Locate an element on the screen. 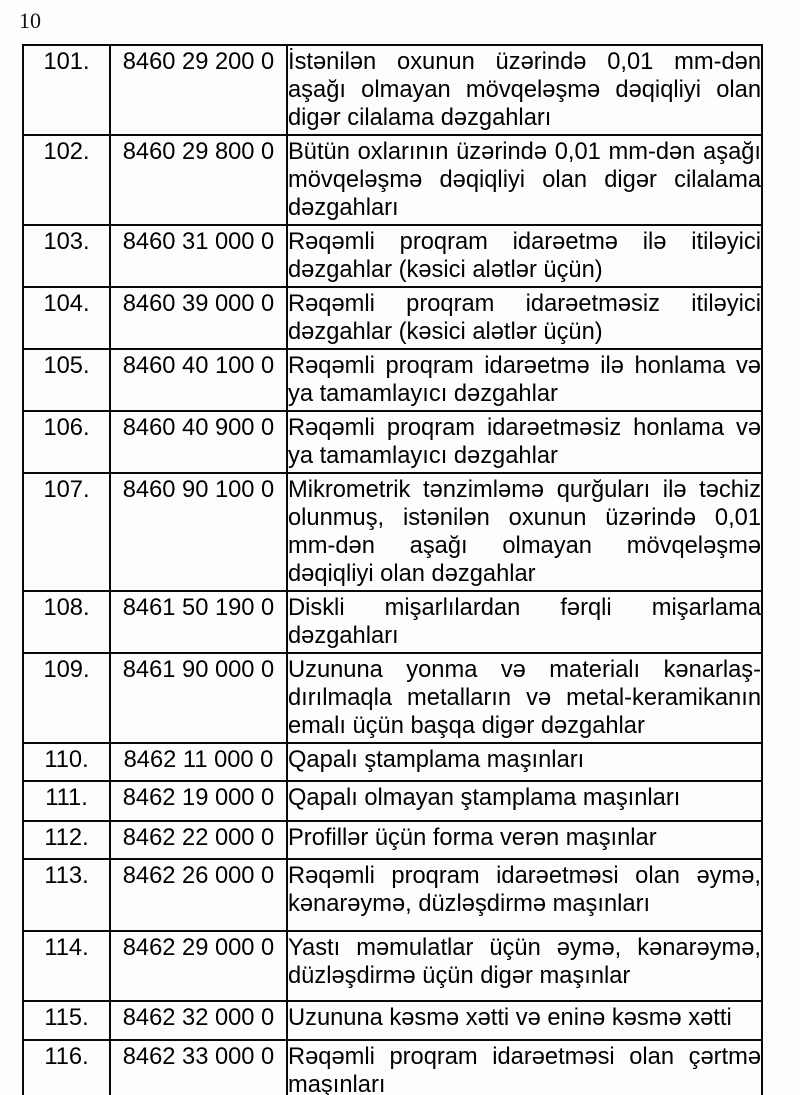 This screenshot has height=1095, width=800. code-cell: 8462 29 000 0 is located at coordinates (198, 966).